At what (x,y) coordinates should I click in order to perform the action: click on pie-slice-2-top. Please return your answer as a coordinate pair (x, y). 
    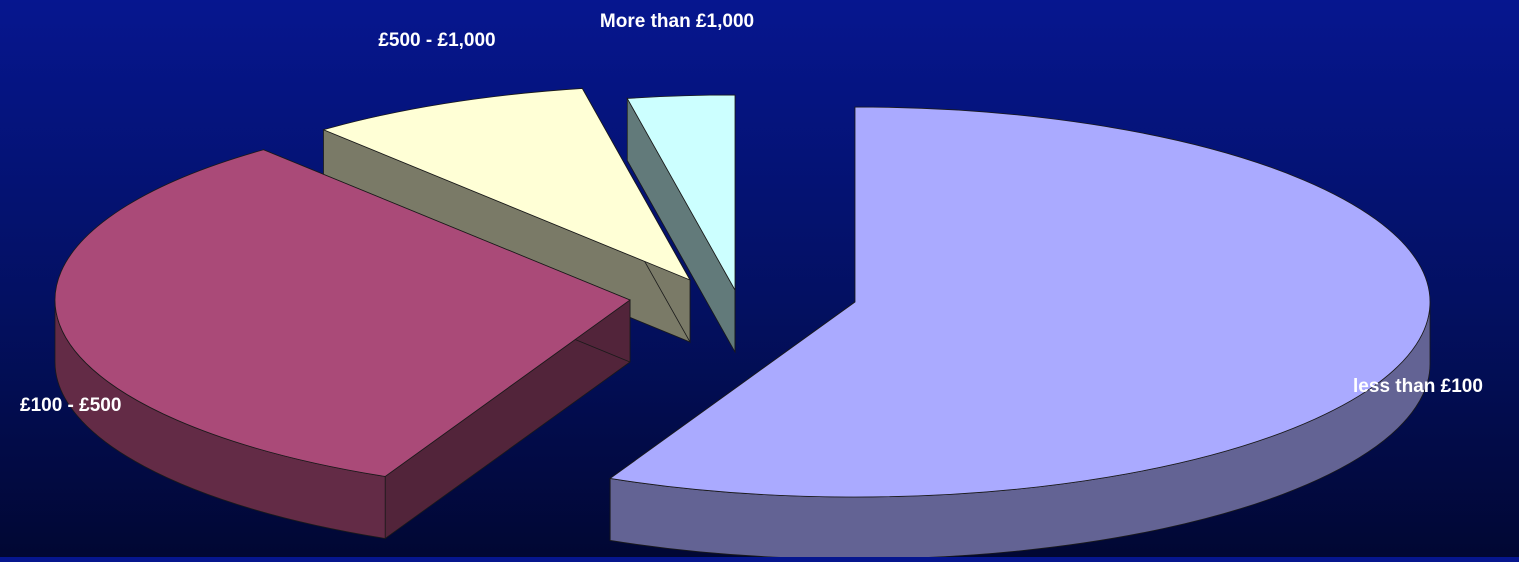
    Looking at the image, I should click on (506, 184).